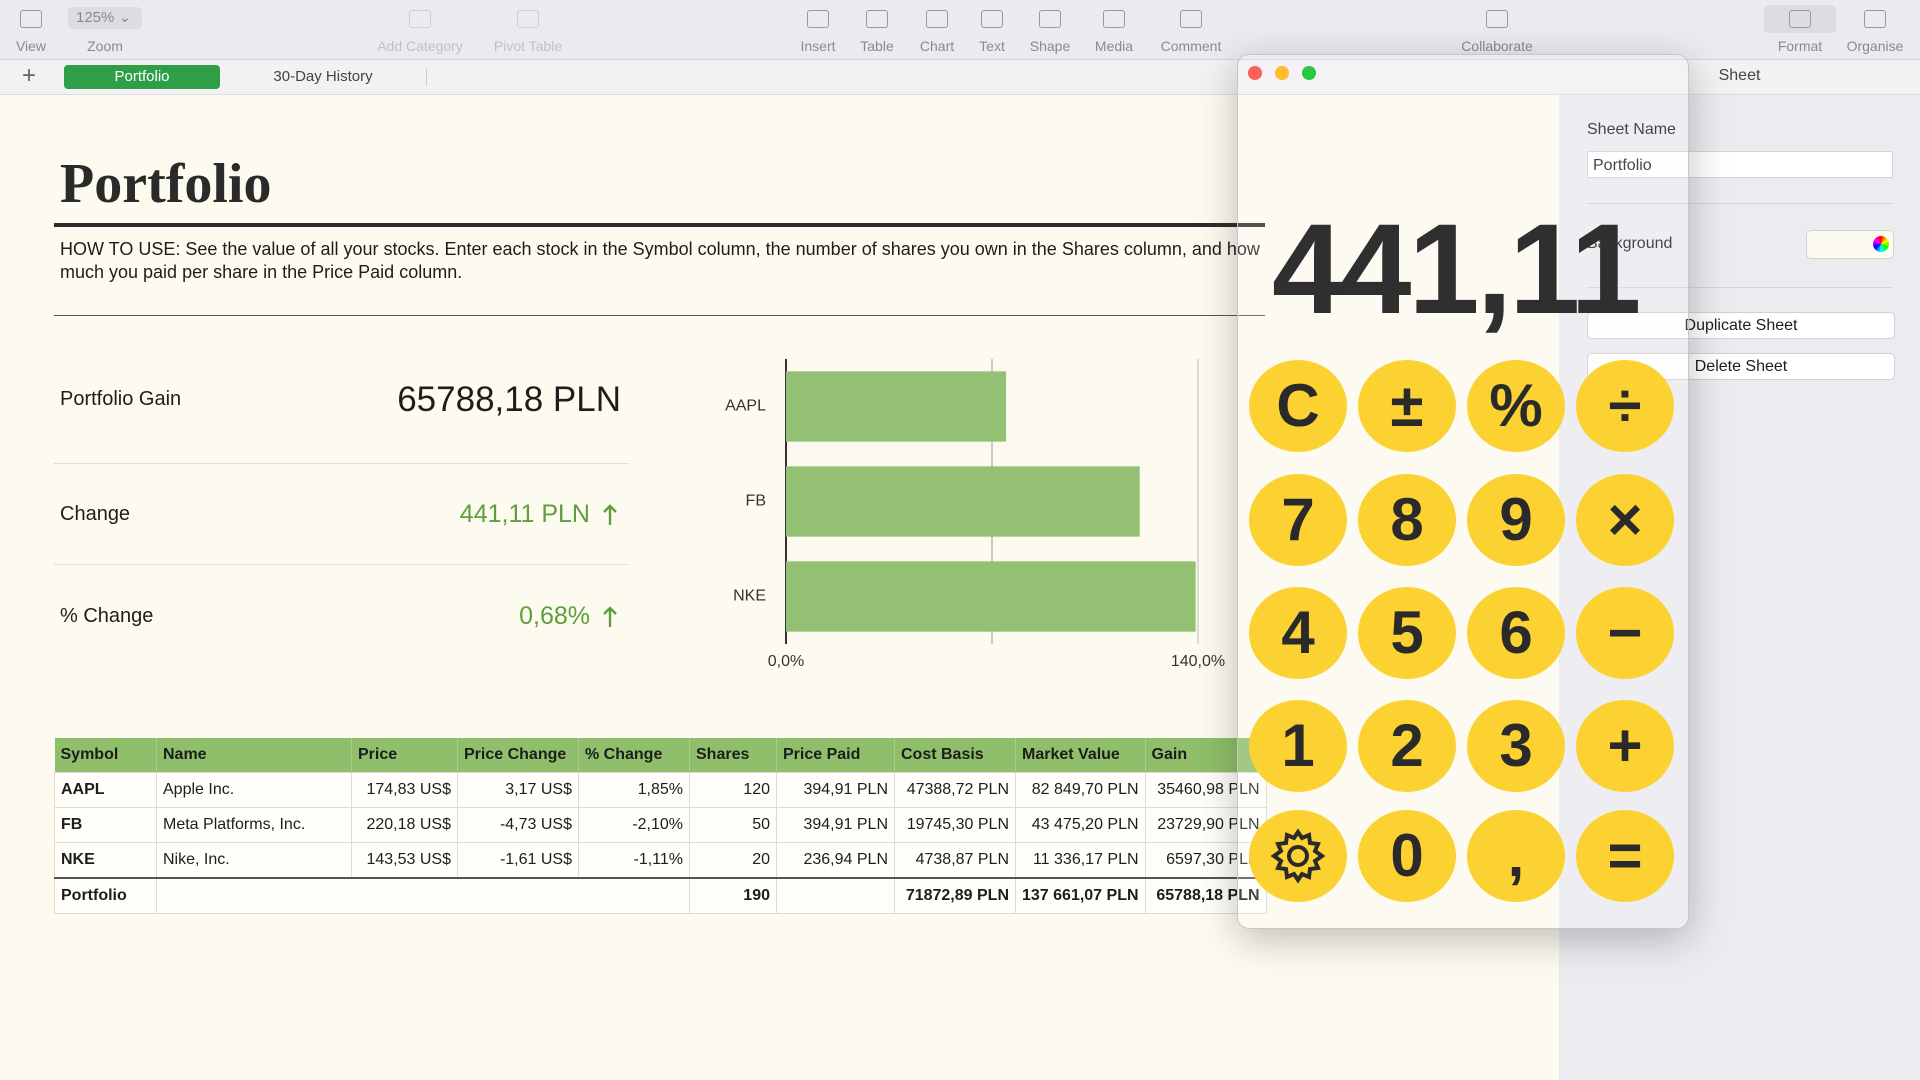 The height and width of the screenshot is (1080, 1920). What do you see at coordinates (1298, 633) in the screenshot?
I see `calculator-button: 4` at bounding box center [1298, 633].